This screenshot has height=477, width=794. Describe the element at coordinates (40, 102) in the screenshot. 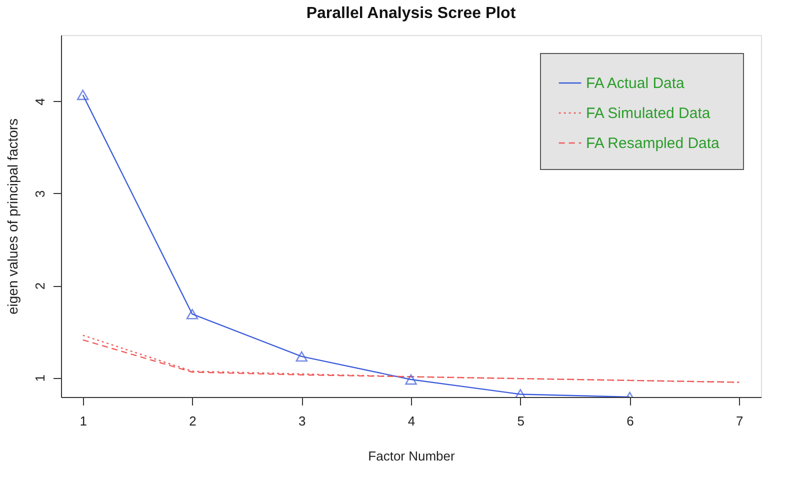

I see `y-tick-label: 4` at that location.